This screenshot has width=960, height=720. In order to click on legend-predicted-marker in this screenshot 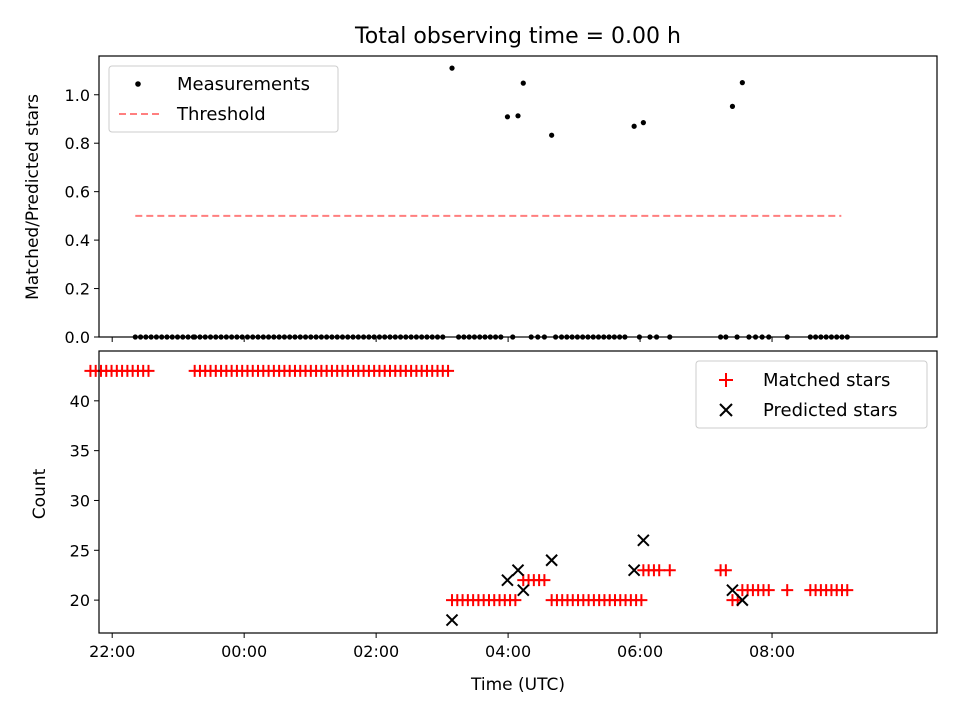, I will do `click(726, 410)`.